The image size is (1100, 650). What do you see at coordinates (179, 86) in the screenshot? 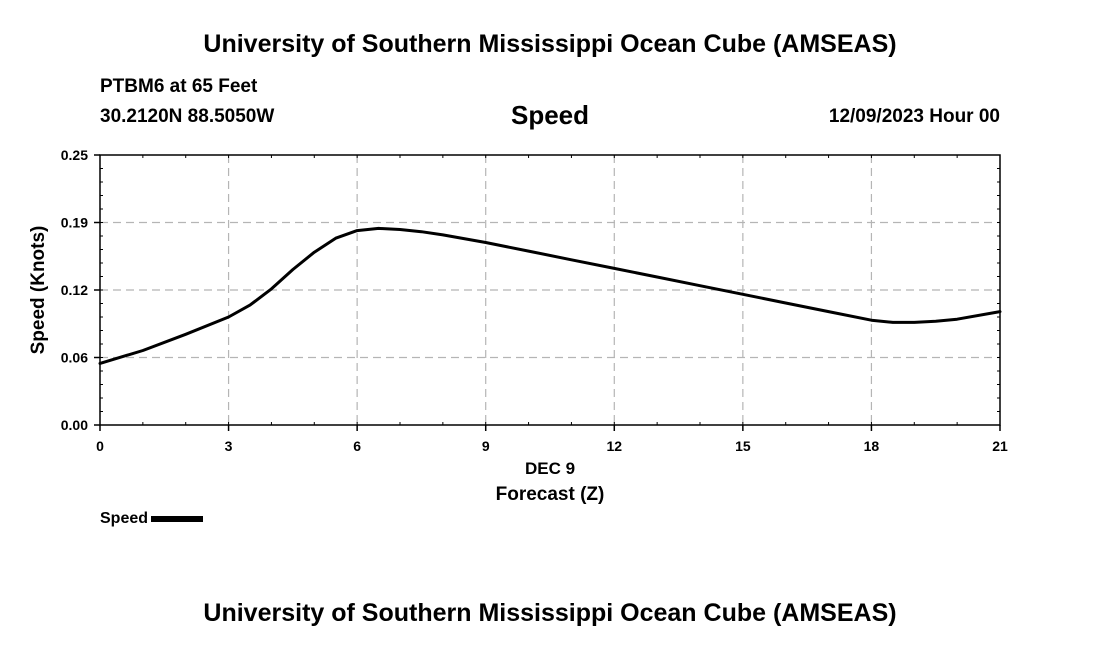
I see `station-label: PTBM6 at 65 Feet` at bounding box center [179, 86].